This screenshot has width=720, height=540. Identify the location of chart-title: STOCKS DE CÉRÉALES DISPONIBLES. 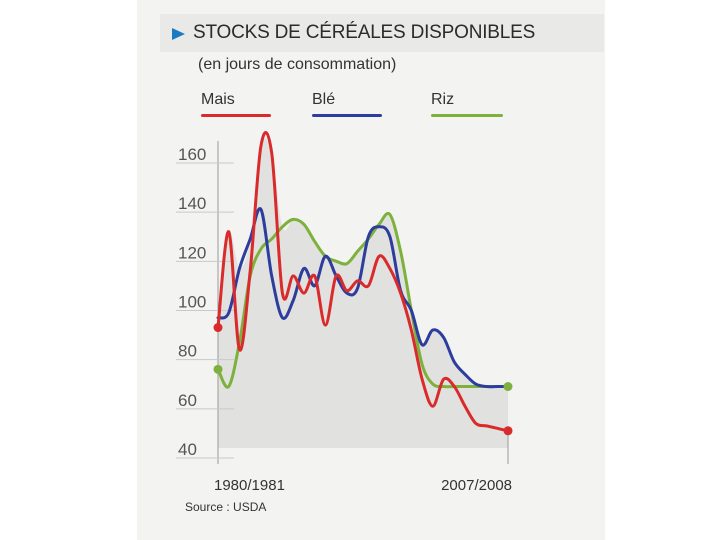
(364, 32).